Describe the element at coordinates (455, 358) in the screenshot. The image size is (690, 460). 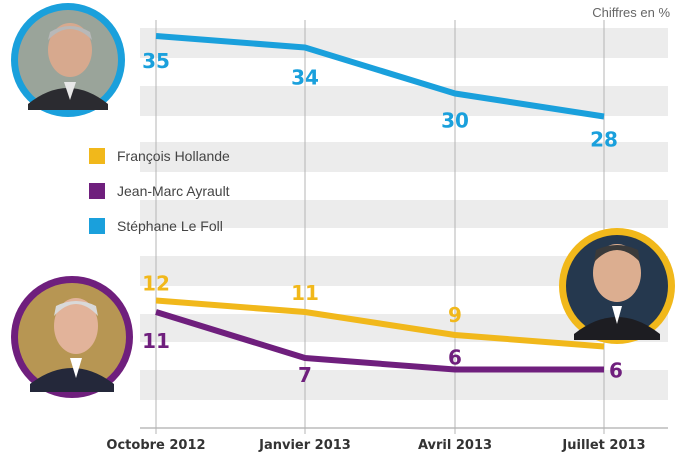
I see `data-label-jean-marc-ayrault-2: 6` at that location.